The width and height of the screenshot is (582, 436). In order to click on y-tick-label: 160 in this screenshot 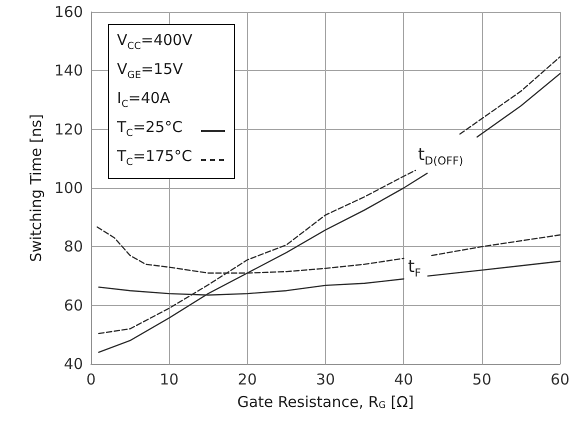, I will do `click(68, 12)`.